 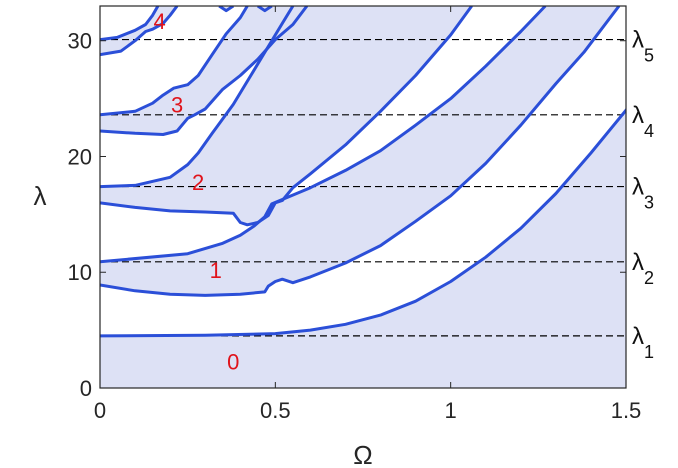 I want to click on x-axis-label: Ω, so click(x=362, y=454).